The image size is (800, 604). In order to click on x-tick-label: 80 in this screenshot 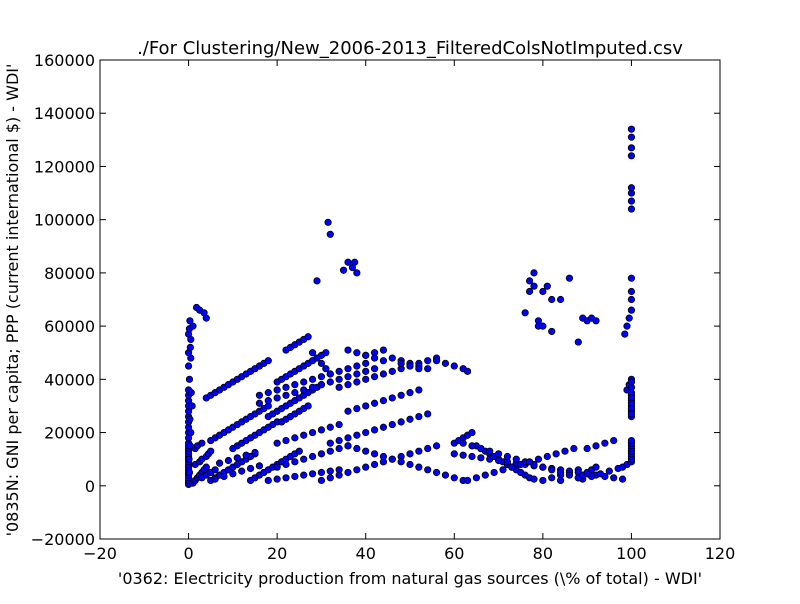, I will do `click(543, 553)`.